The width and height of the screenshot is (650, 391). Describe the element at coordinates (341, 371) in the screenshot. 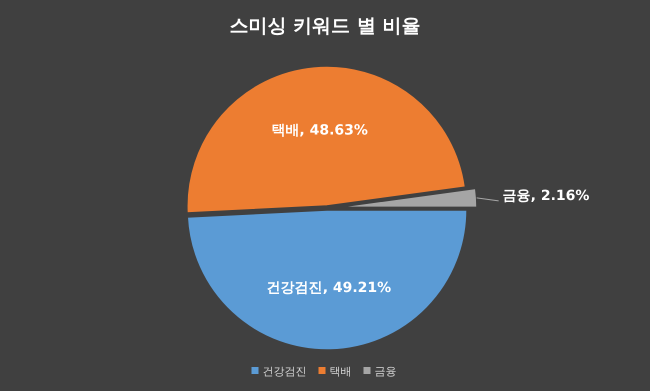

I see `legend-label: 택배` at that location.